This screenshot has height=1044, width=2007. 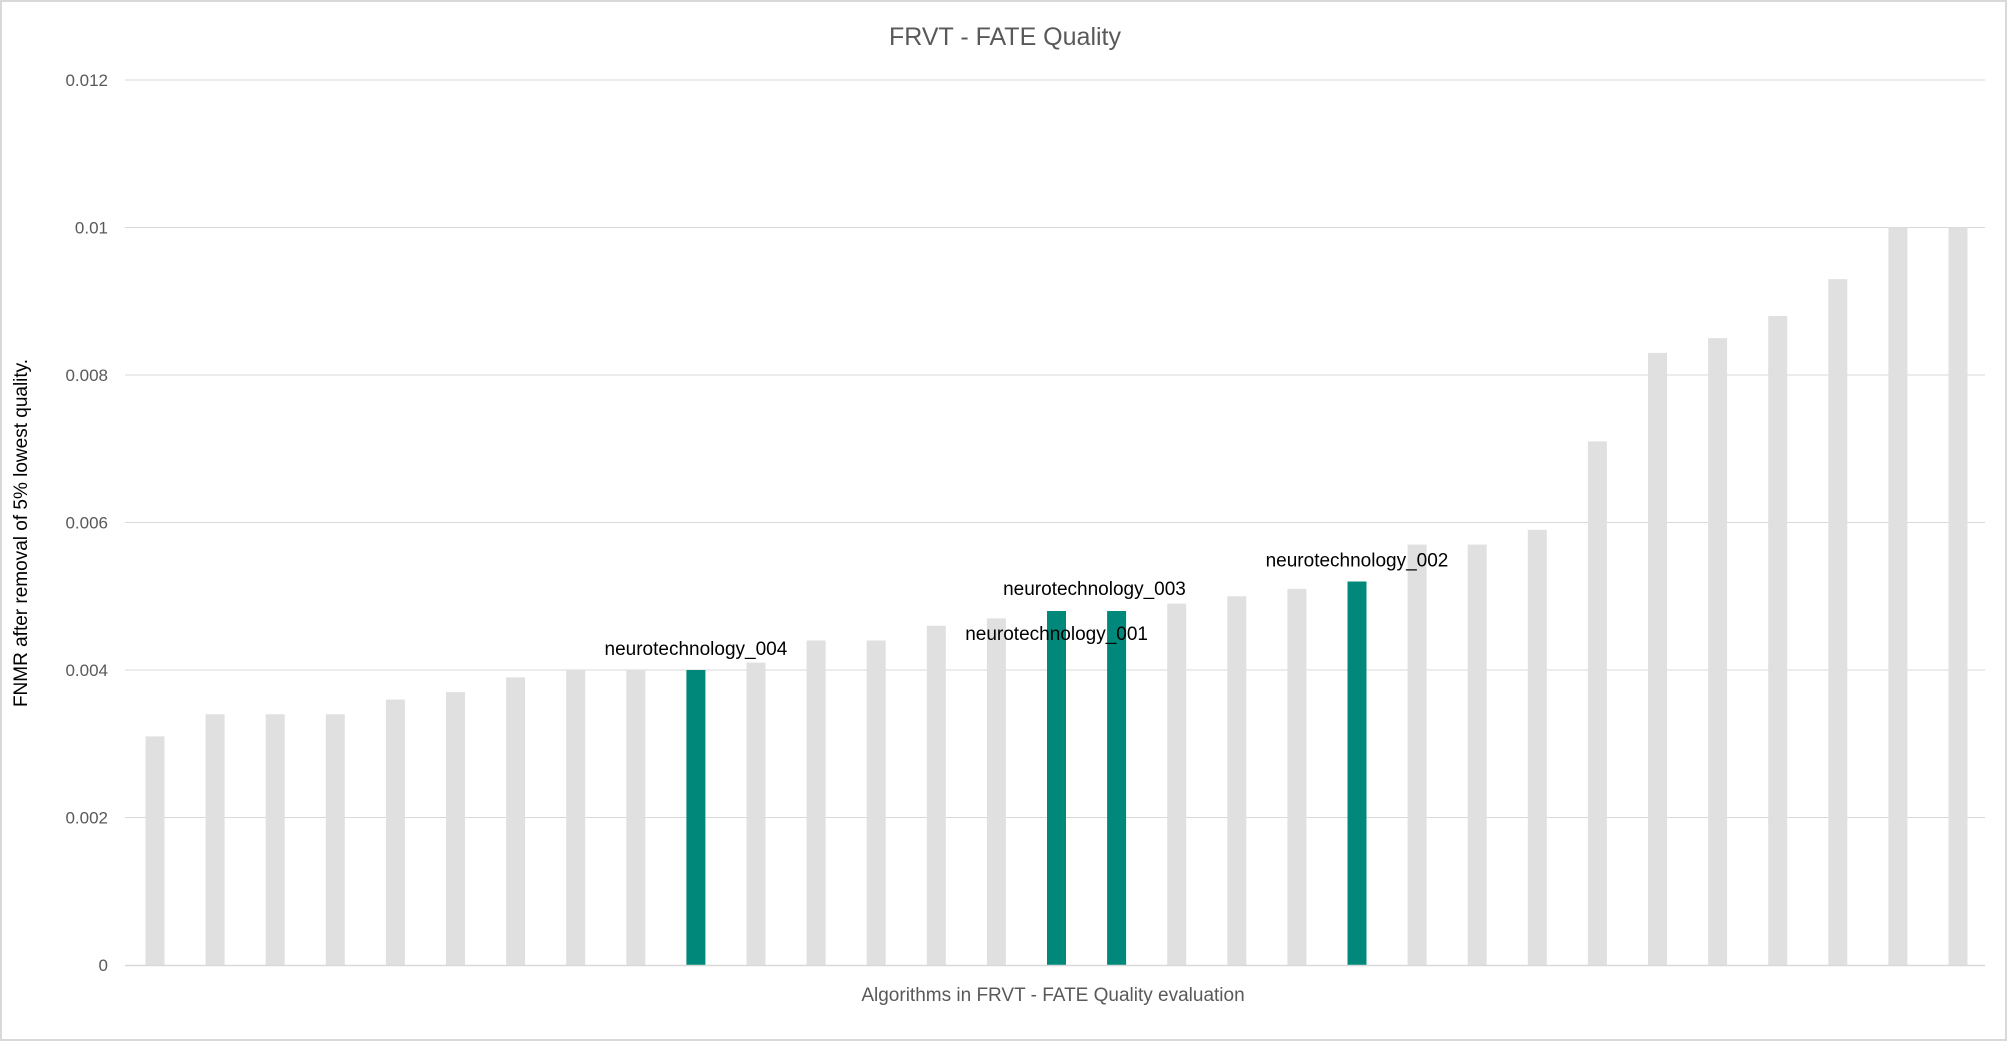 I want to click on y-tick-label: 0.004, so click(x=86, y=670).